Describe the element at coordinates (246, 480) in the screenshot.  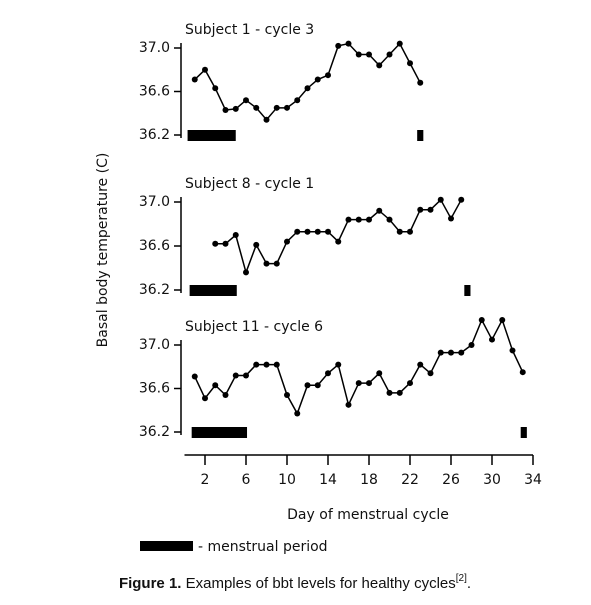
I see `x-tick-label: 6` at that location.